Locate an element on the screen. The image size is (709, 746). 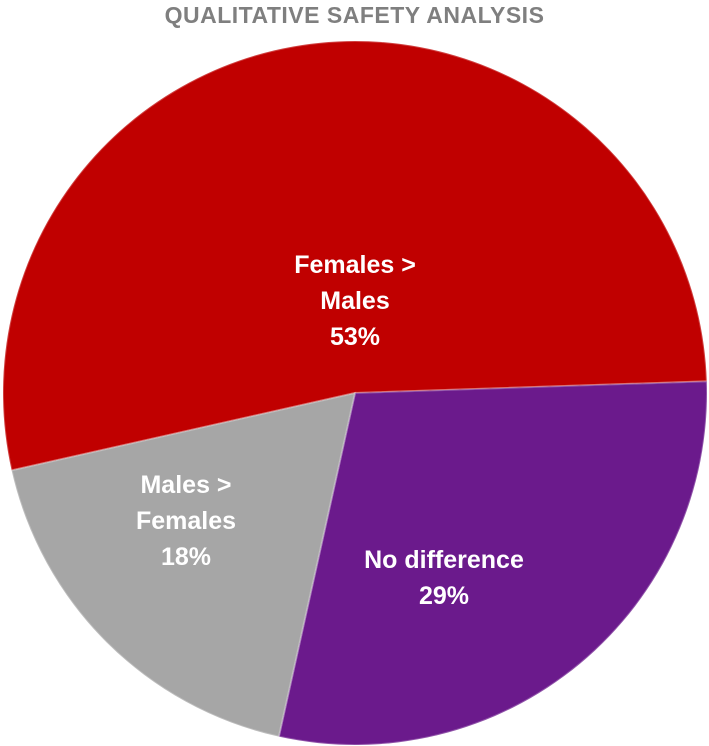
slice-label-line: Males > is located at coordinates (185, 485).